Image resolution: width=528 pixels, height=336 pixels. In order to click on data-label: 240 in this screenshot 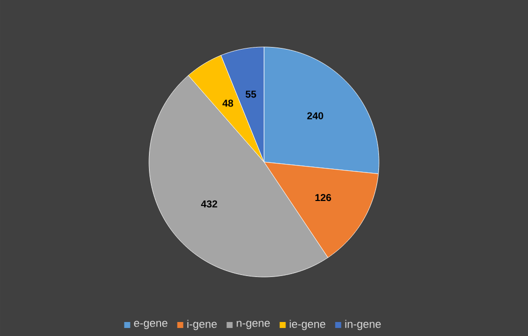, I will do `click(315, 116)`.